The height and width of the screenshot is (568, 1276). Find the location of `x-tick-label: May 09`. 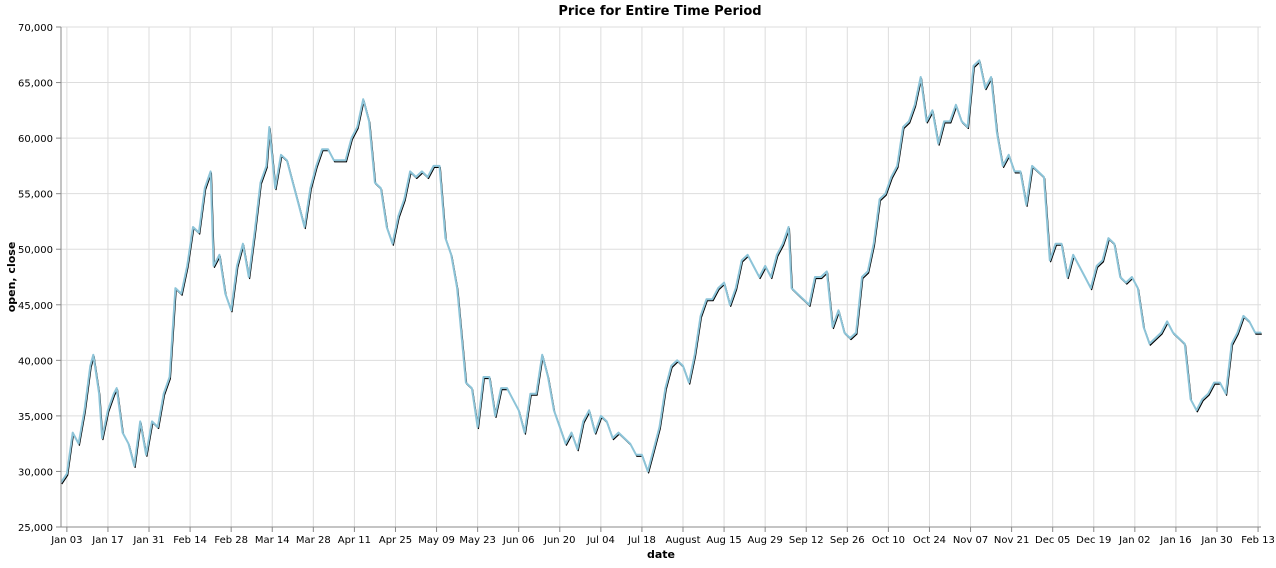

x-tick-label: May 09 is located at coordinates (436, 540).